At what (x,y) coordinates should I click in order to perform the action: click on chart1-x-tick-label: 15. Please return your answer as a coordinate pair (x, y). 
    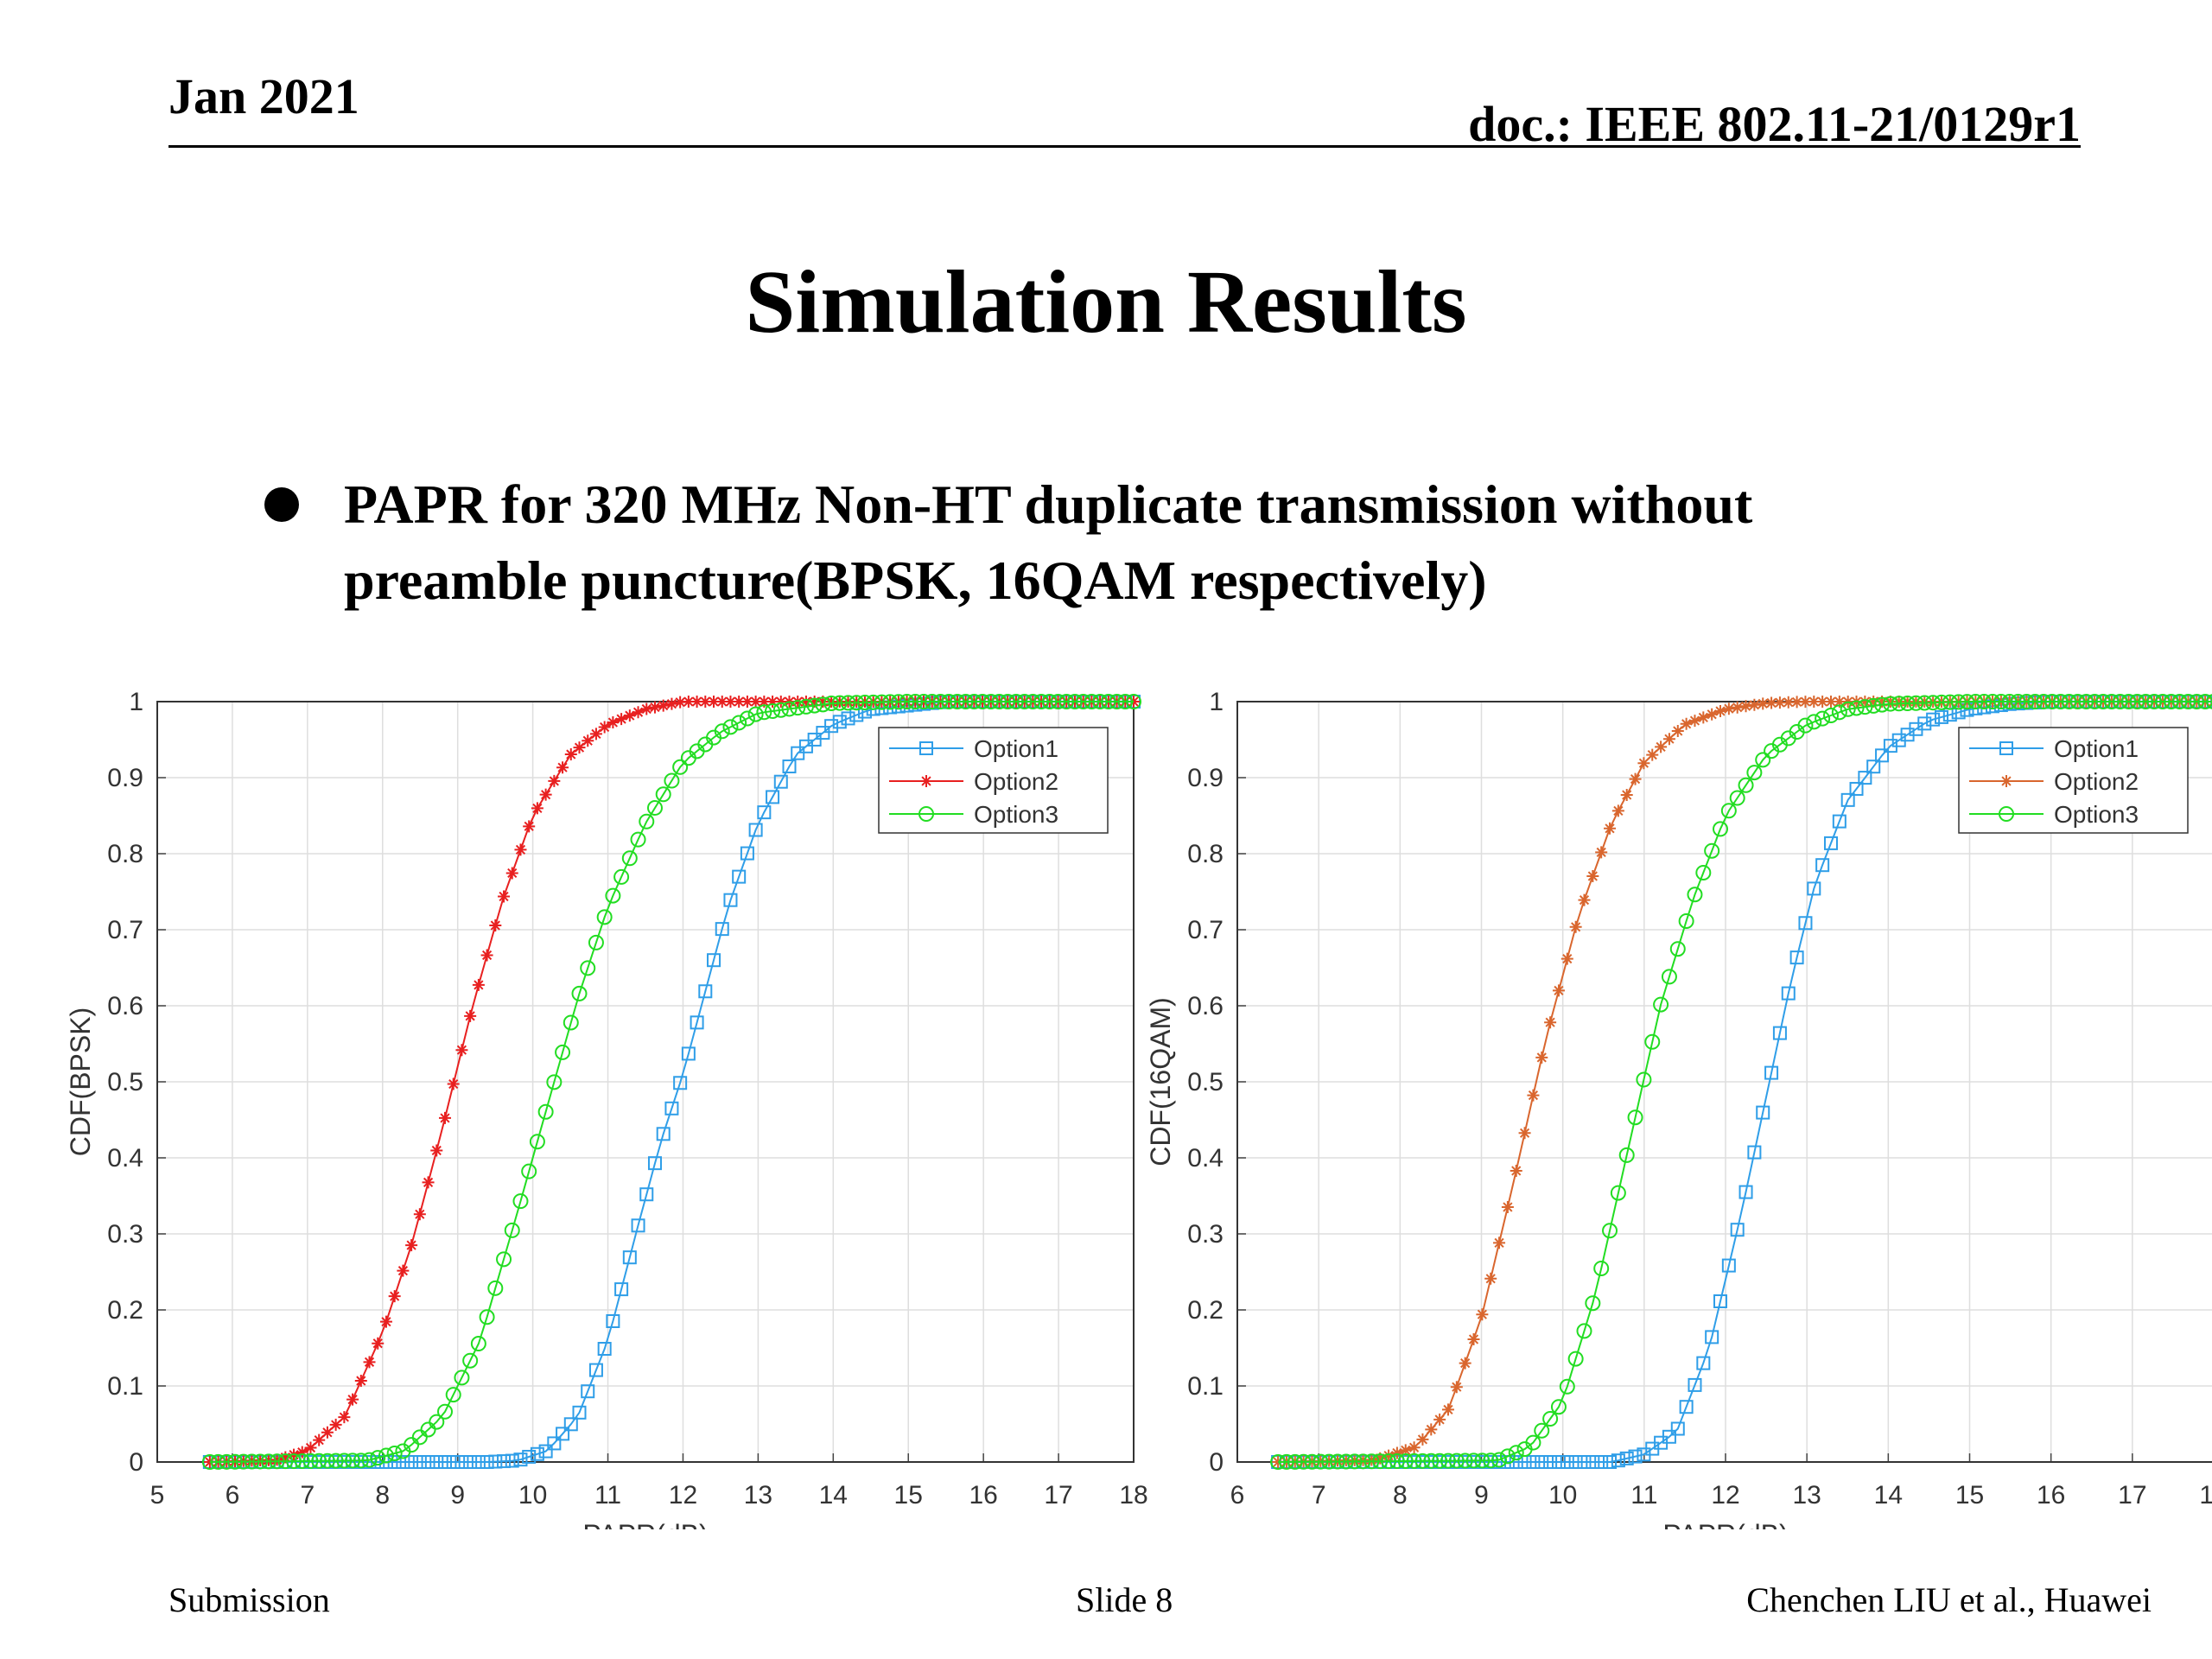
    Looking at the image, I should click on (1970, 1495).